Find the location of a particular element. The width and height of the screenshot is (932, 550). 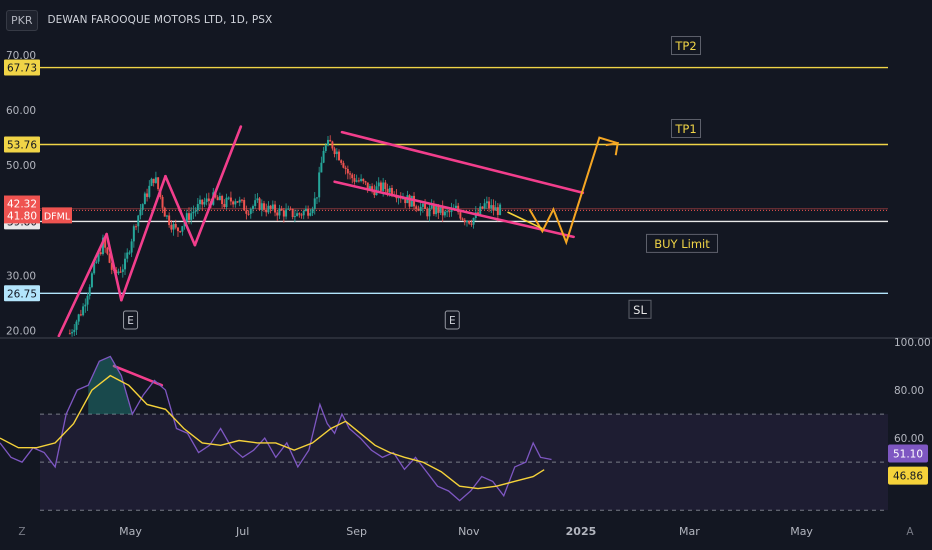

rsi-tick-label: 60.00 is located at coordinates (909, 439).